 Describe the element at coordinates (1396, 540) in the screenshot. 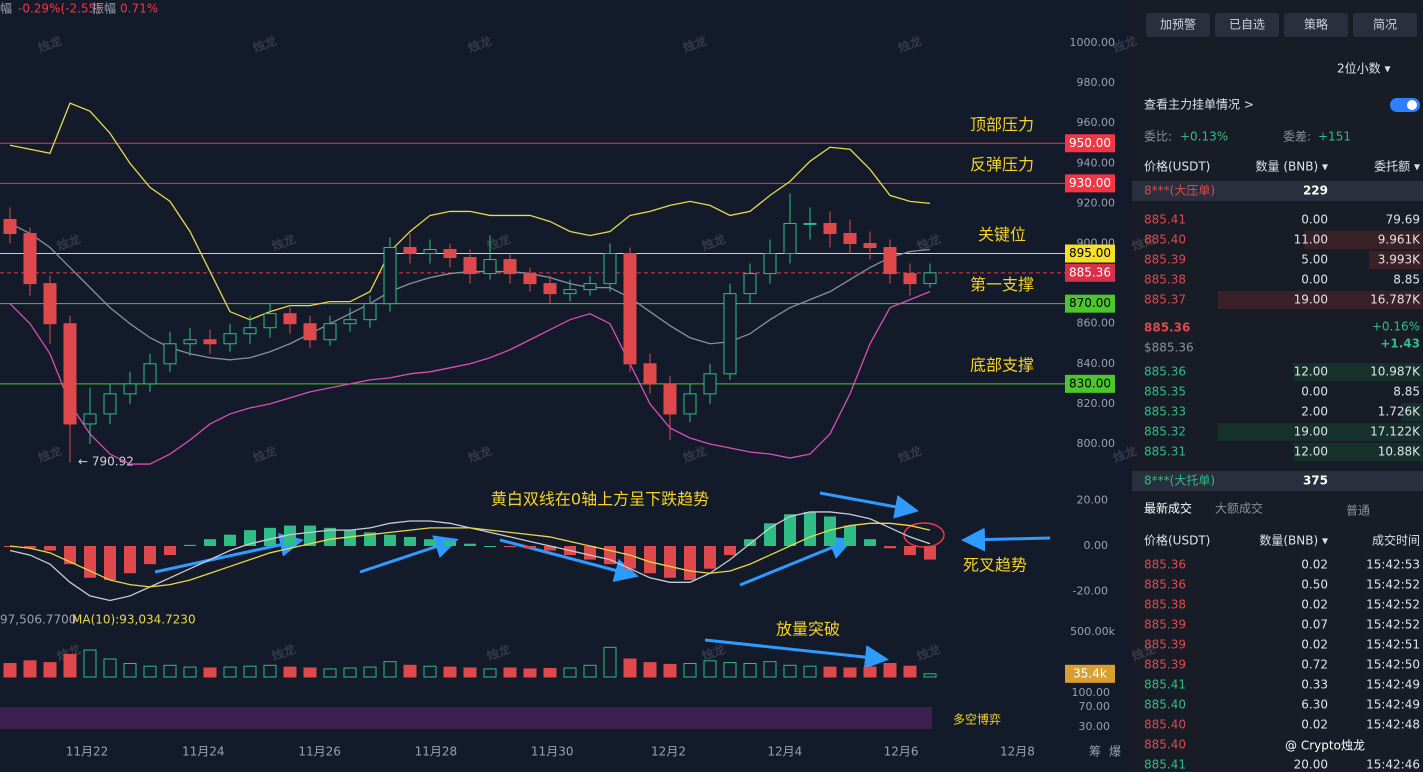

I see `col-head: 成交时间` at that location.